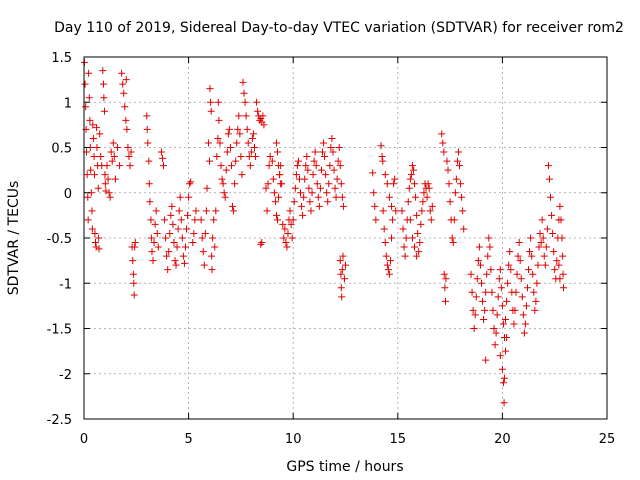 This screenshot has width=640, height=480. What do you see at coordinates (59, 420) in the screenshot?
I see `y-tick-label: -2.5` at bounding box center [59, 420].